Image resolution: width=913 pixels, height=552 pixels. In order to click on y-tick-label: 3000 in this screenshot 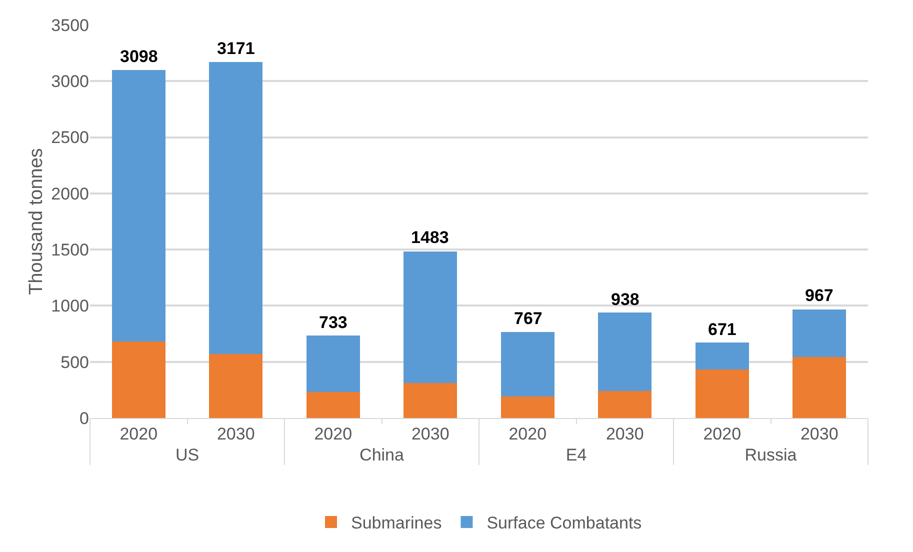, I will do `click(70, 82)`.